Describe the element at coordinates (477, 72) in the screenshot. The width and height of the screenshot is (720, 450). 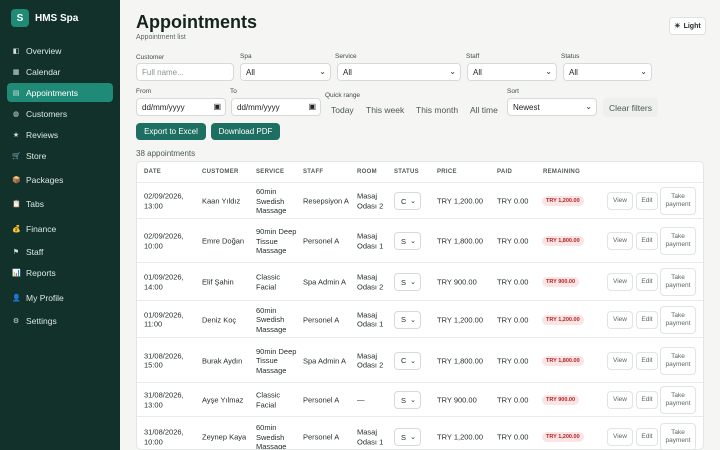
I see `staff-select-value: All` at that location.